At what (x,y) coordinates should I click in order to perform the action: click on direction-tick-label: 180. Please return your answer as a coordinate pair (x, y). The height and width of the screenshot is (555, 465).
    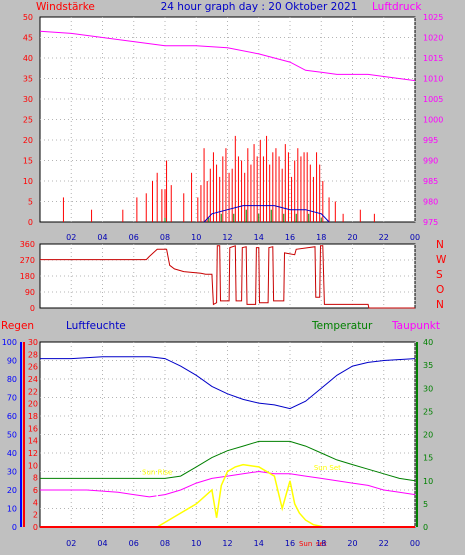
    Looking at the image, I should click on (27, 276).